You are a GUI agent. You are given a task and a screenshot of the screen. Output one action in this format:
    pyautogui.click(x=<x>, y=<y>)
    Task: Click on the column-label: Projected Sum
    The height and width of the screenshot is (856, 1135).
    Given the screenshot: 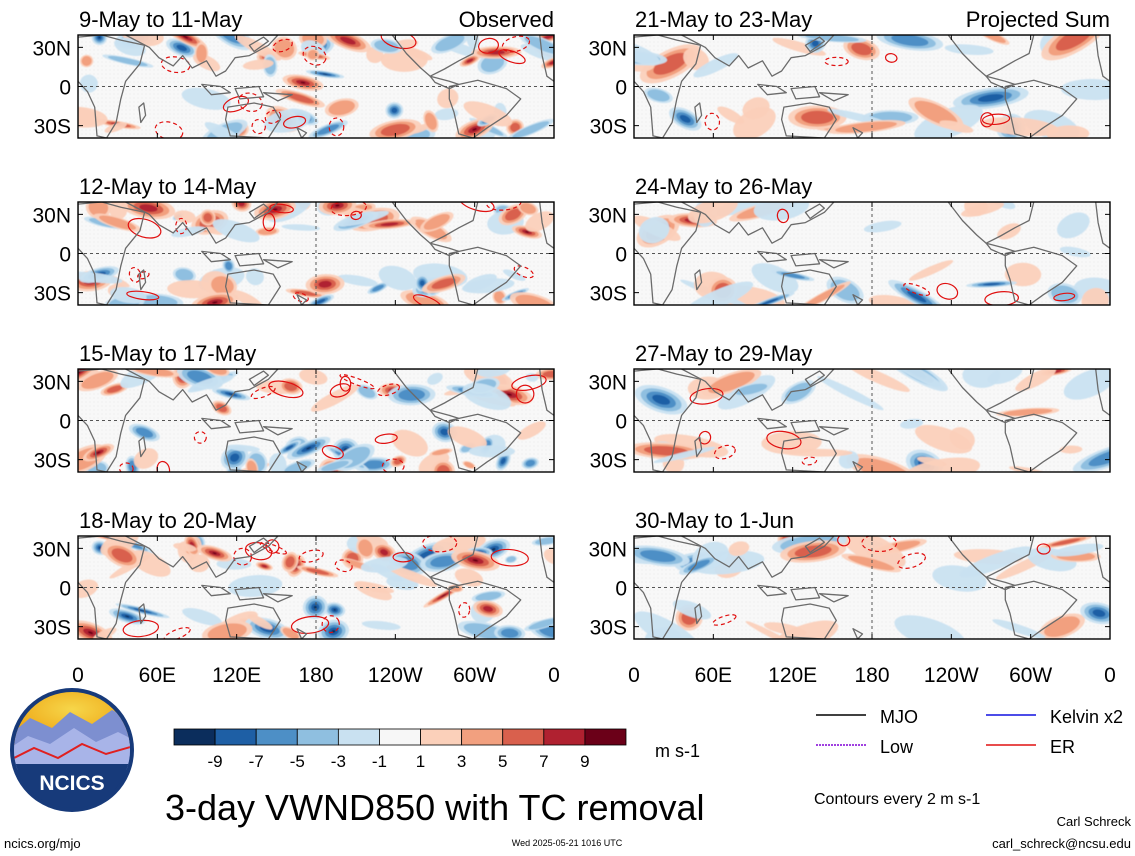 What is the action you would take?
    pyautogui.click(x=1038, y=19)
    